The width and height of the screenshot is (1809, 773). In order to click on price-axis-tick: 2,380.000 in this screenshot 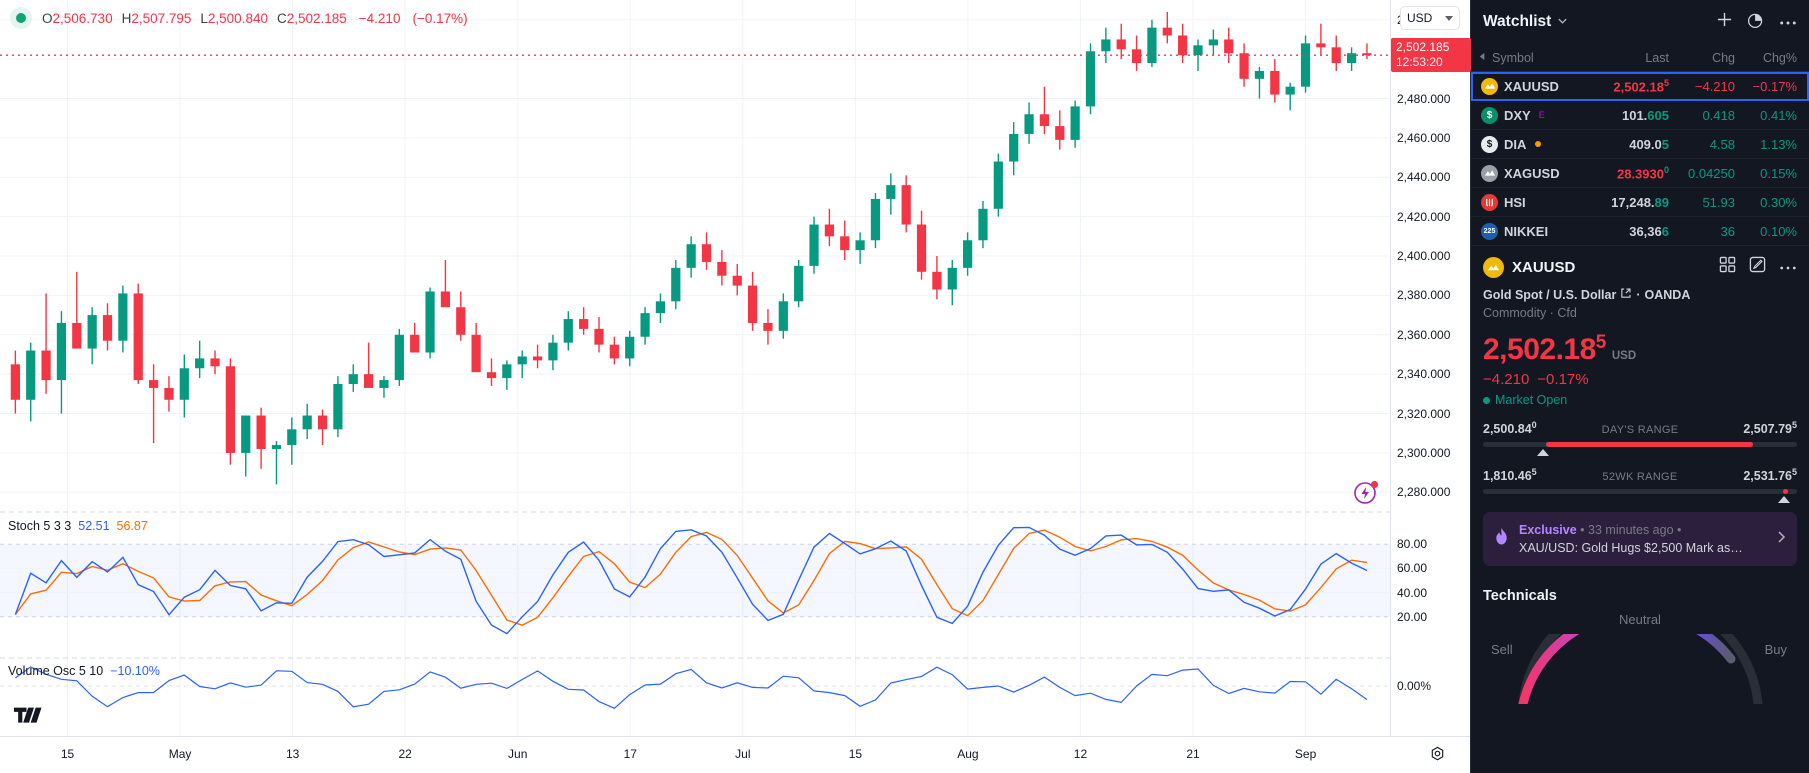, I will do `click(1424, 295)`.